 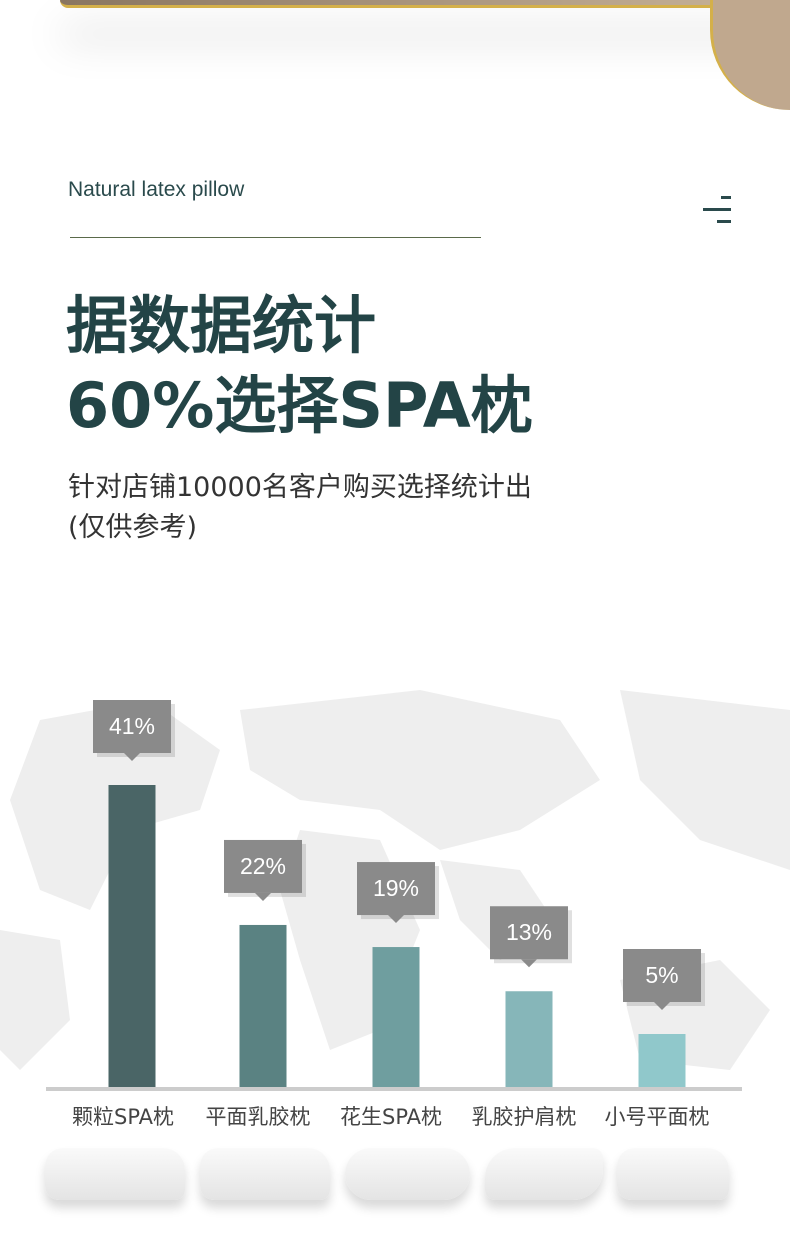 I want to click on pillow-image-peanut-spa, so click(x=407, y=1174).